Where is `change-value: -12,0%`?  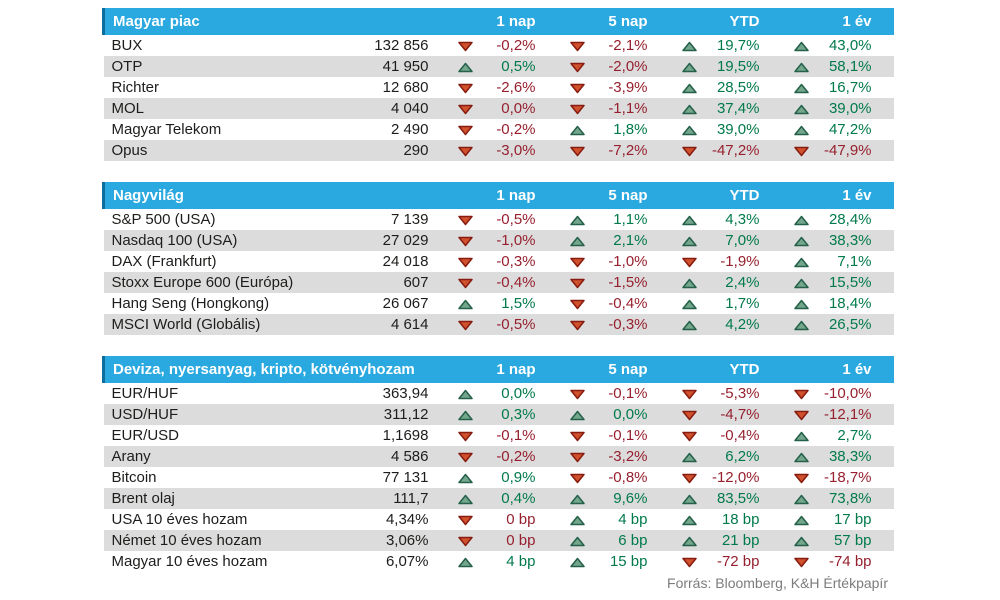 change-value: -12,0% is located at coordinates (735, 477).